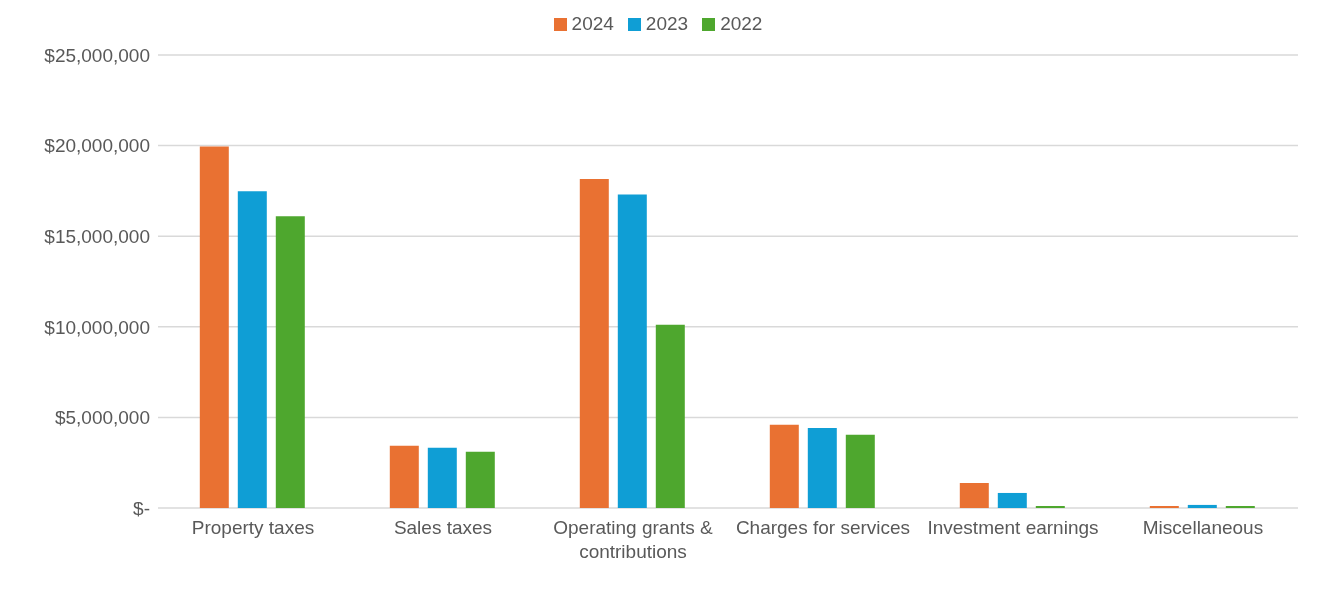 The width and height of the screenshot is (1317, 592). Describe the element at coordinates (633, 539) in the screenshot. I see `x-tick-label: Operating grants & contributions` at that location.